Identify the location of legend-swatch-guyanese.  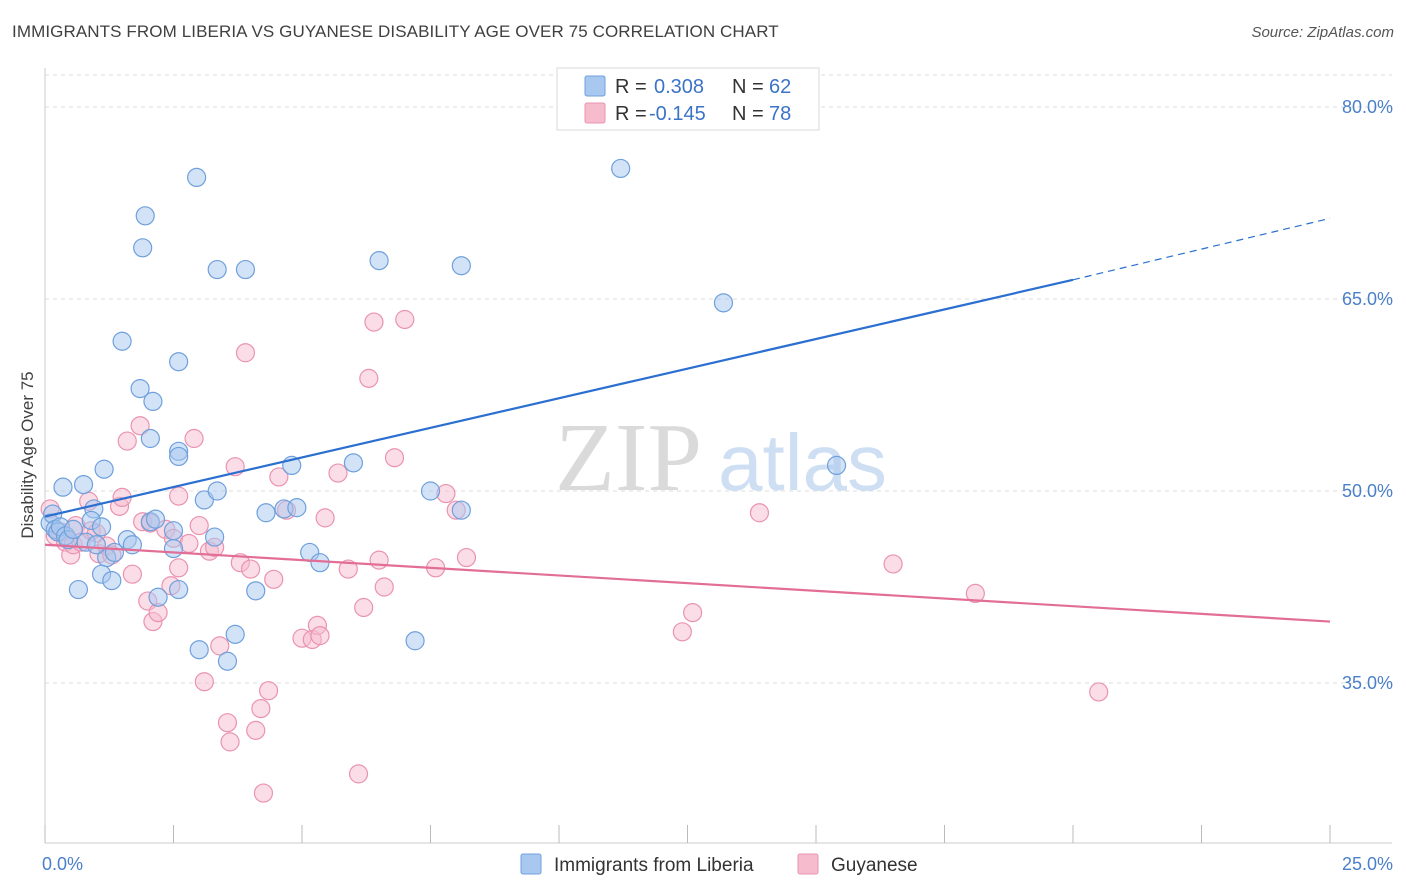
(595, 113).